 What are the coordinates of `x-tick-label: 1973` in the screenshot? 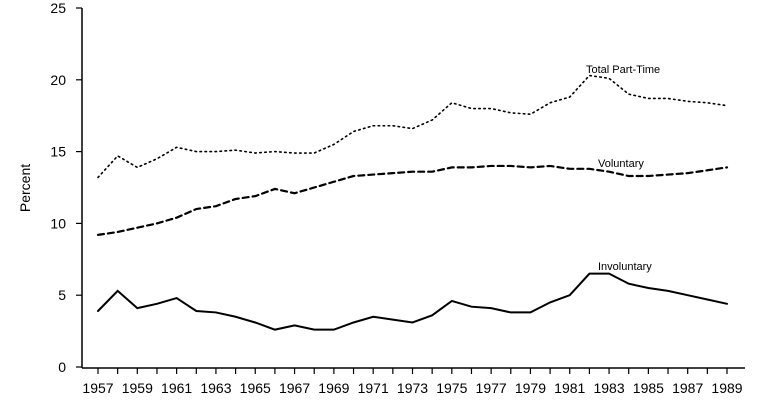 It's located at (412, 388).